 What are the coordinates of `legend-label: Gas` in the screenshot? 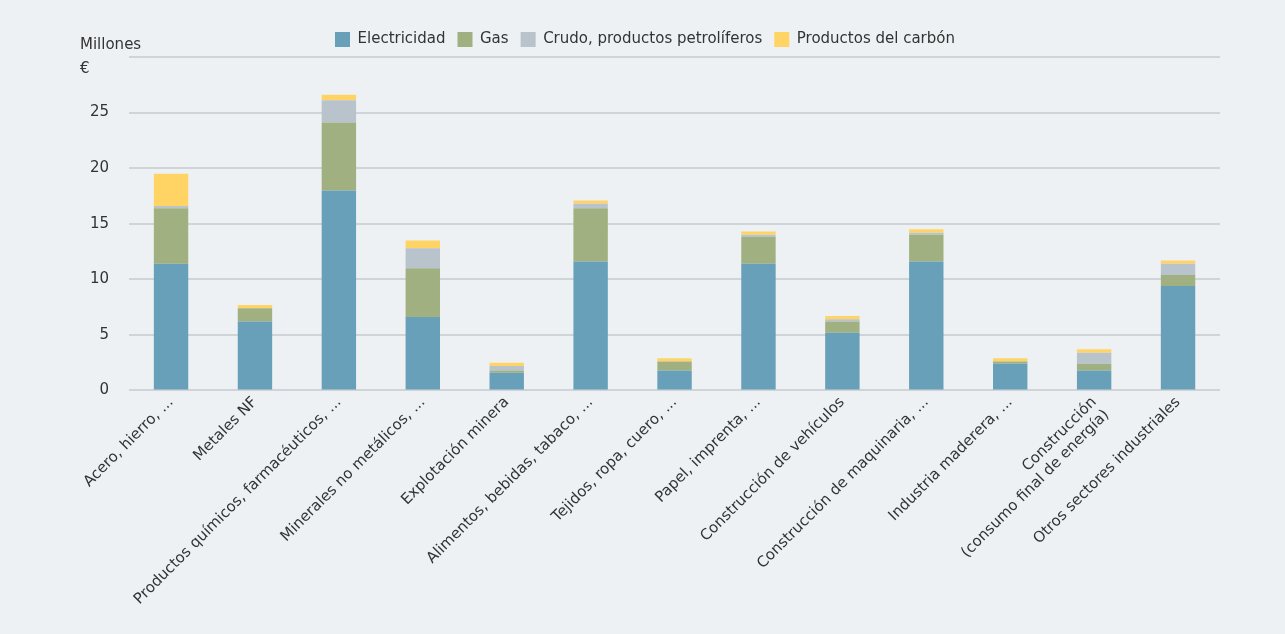 It's located at (494, 38).